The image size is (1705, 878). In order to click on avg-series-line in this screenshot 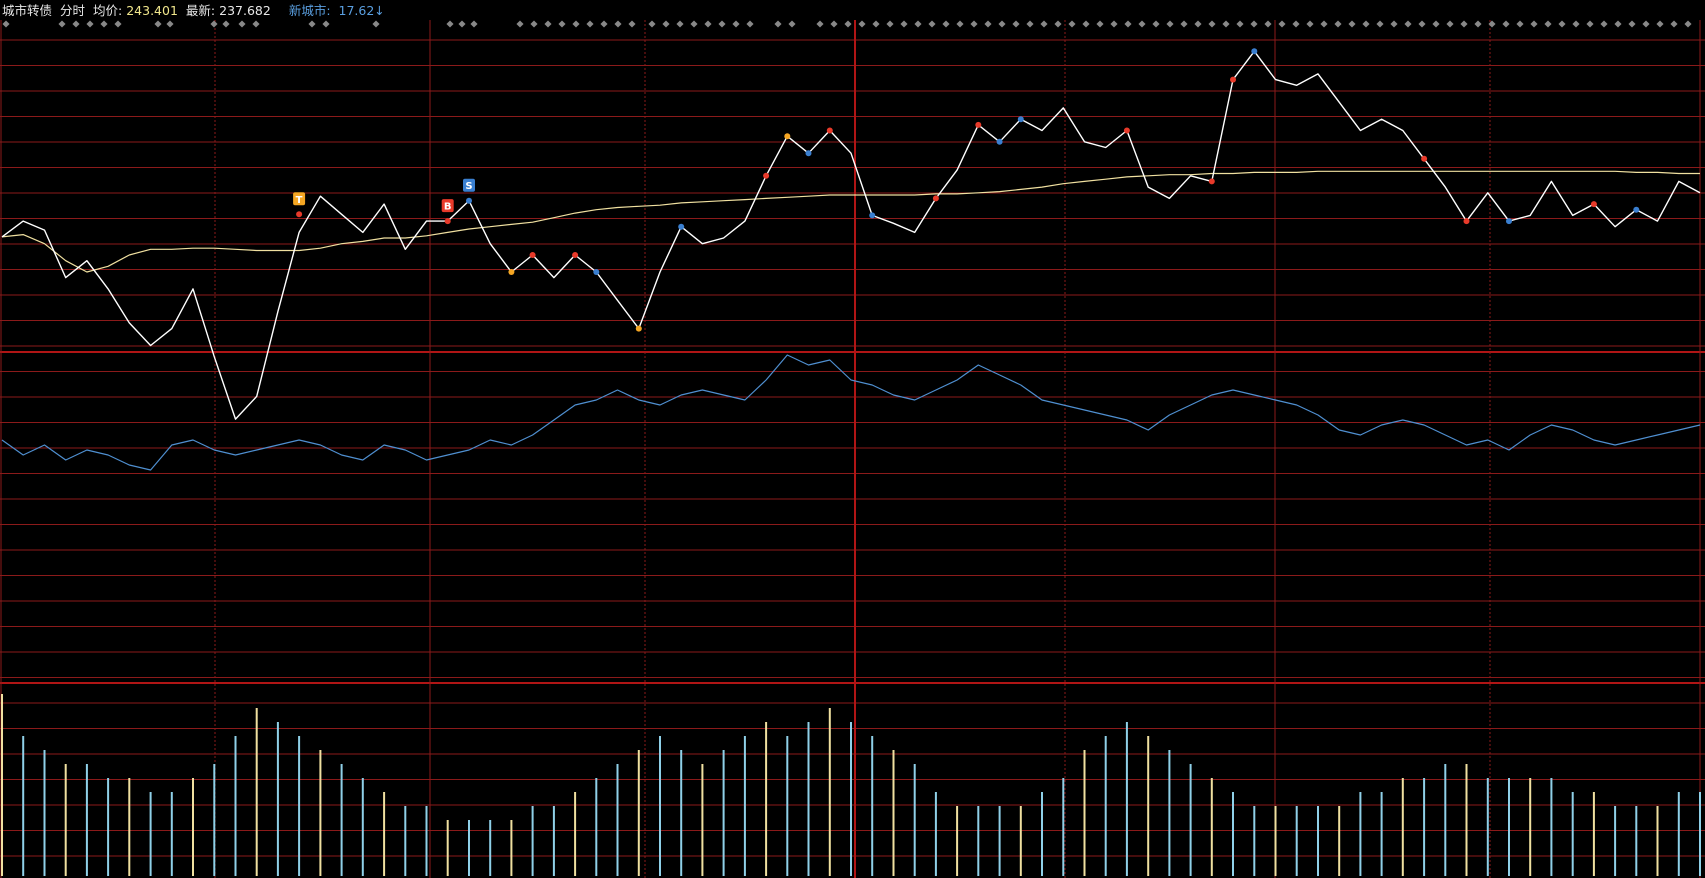, I will do `click(850, 221)`.